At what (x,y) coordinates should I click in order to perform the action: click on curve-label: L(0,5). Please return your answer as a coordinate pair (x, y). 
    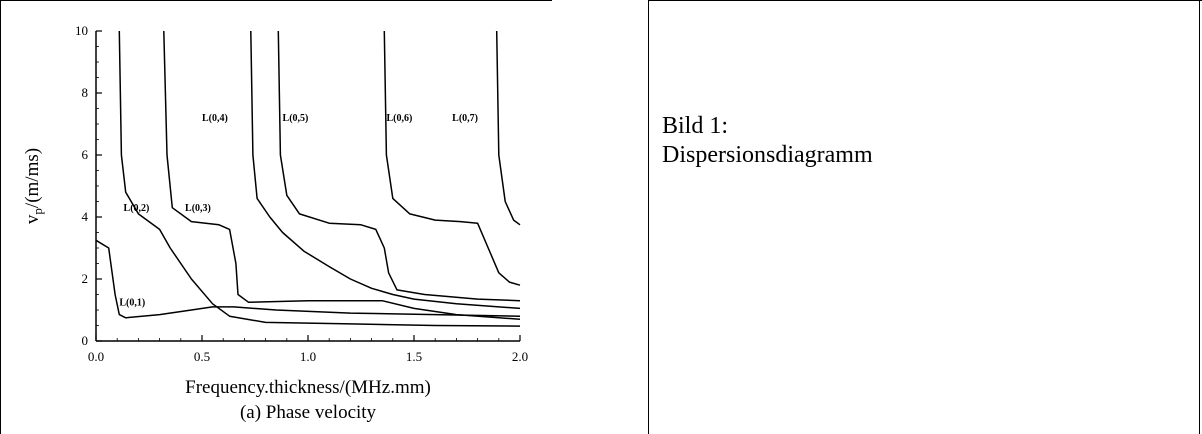
    Looking at the image, I should click on (296, 118).